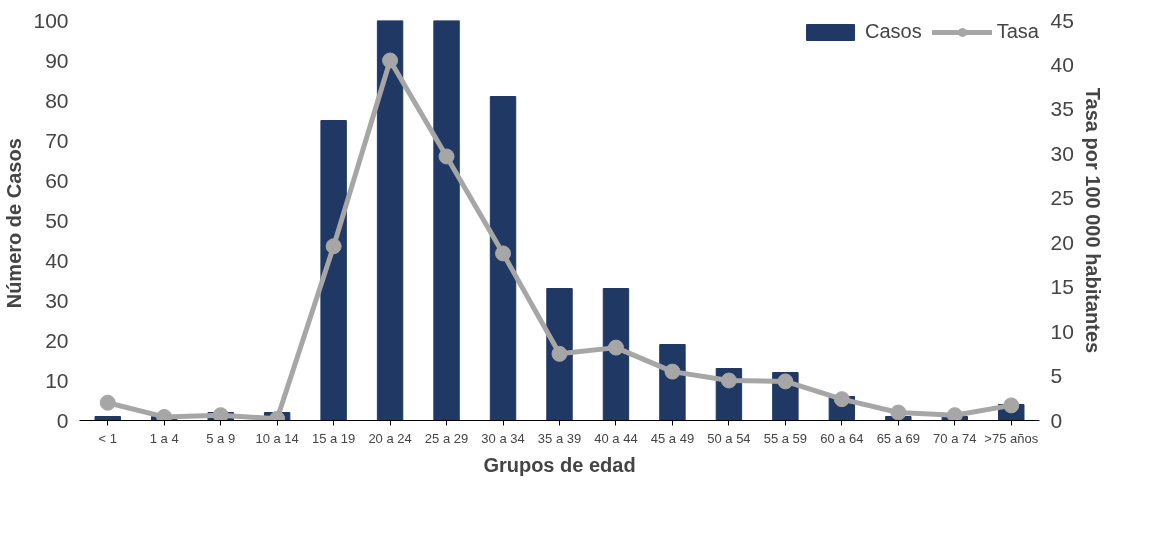 The height and width of the screenshot is (538, 1162). Describe the element at coordinates (672, 438) in the screenshot. I see `x-tick-label: 45 a 49` at that location.